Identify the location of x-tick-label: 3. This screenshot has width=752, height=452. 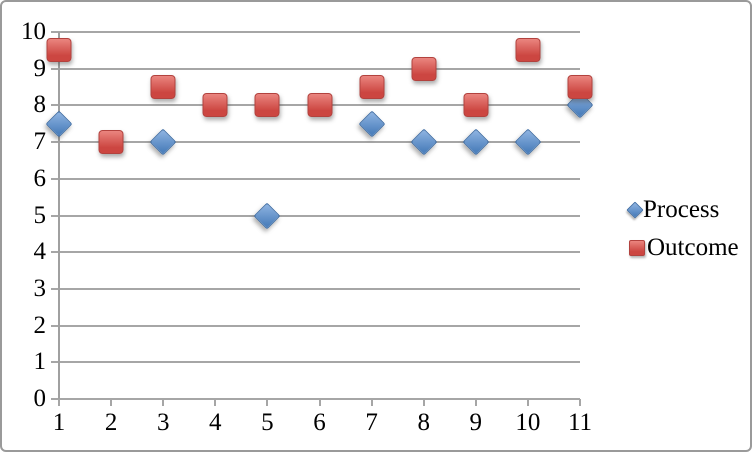
(163, 422).